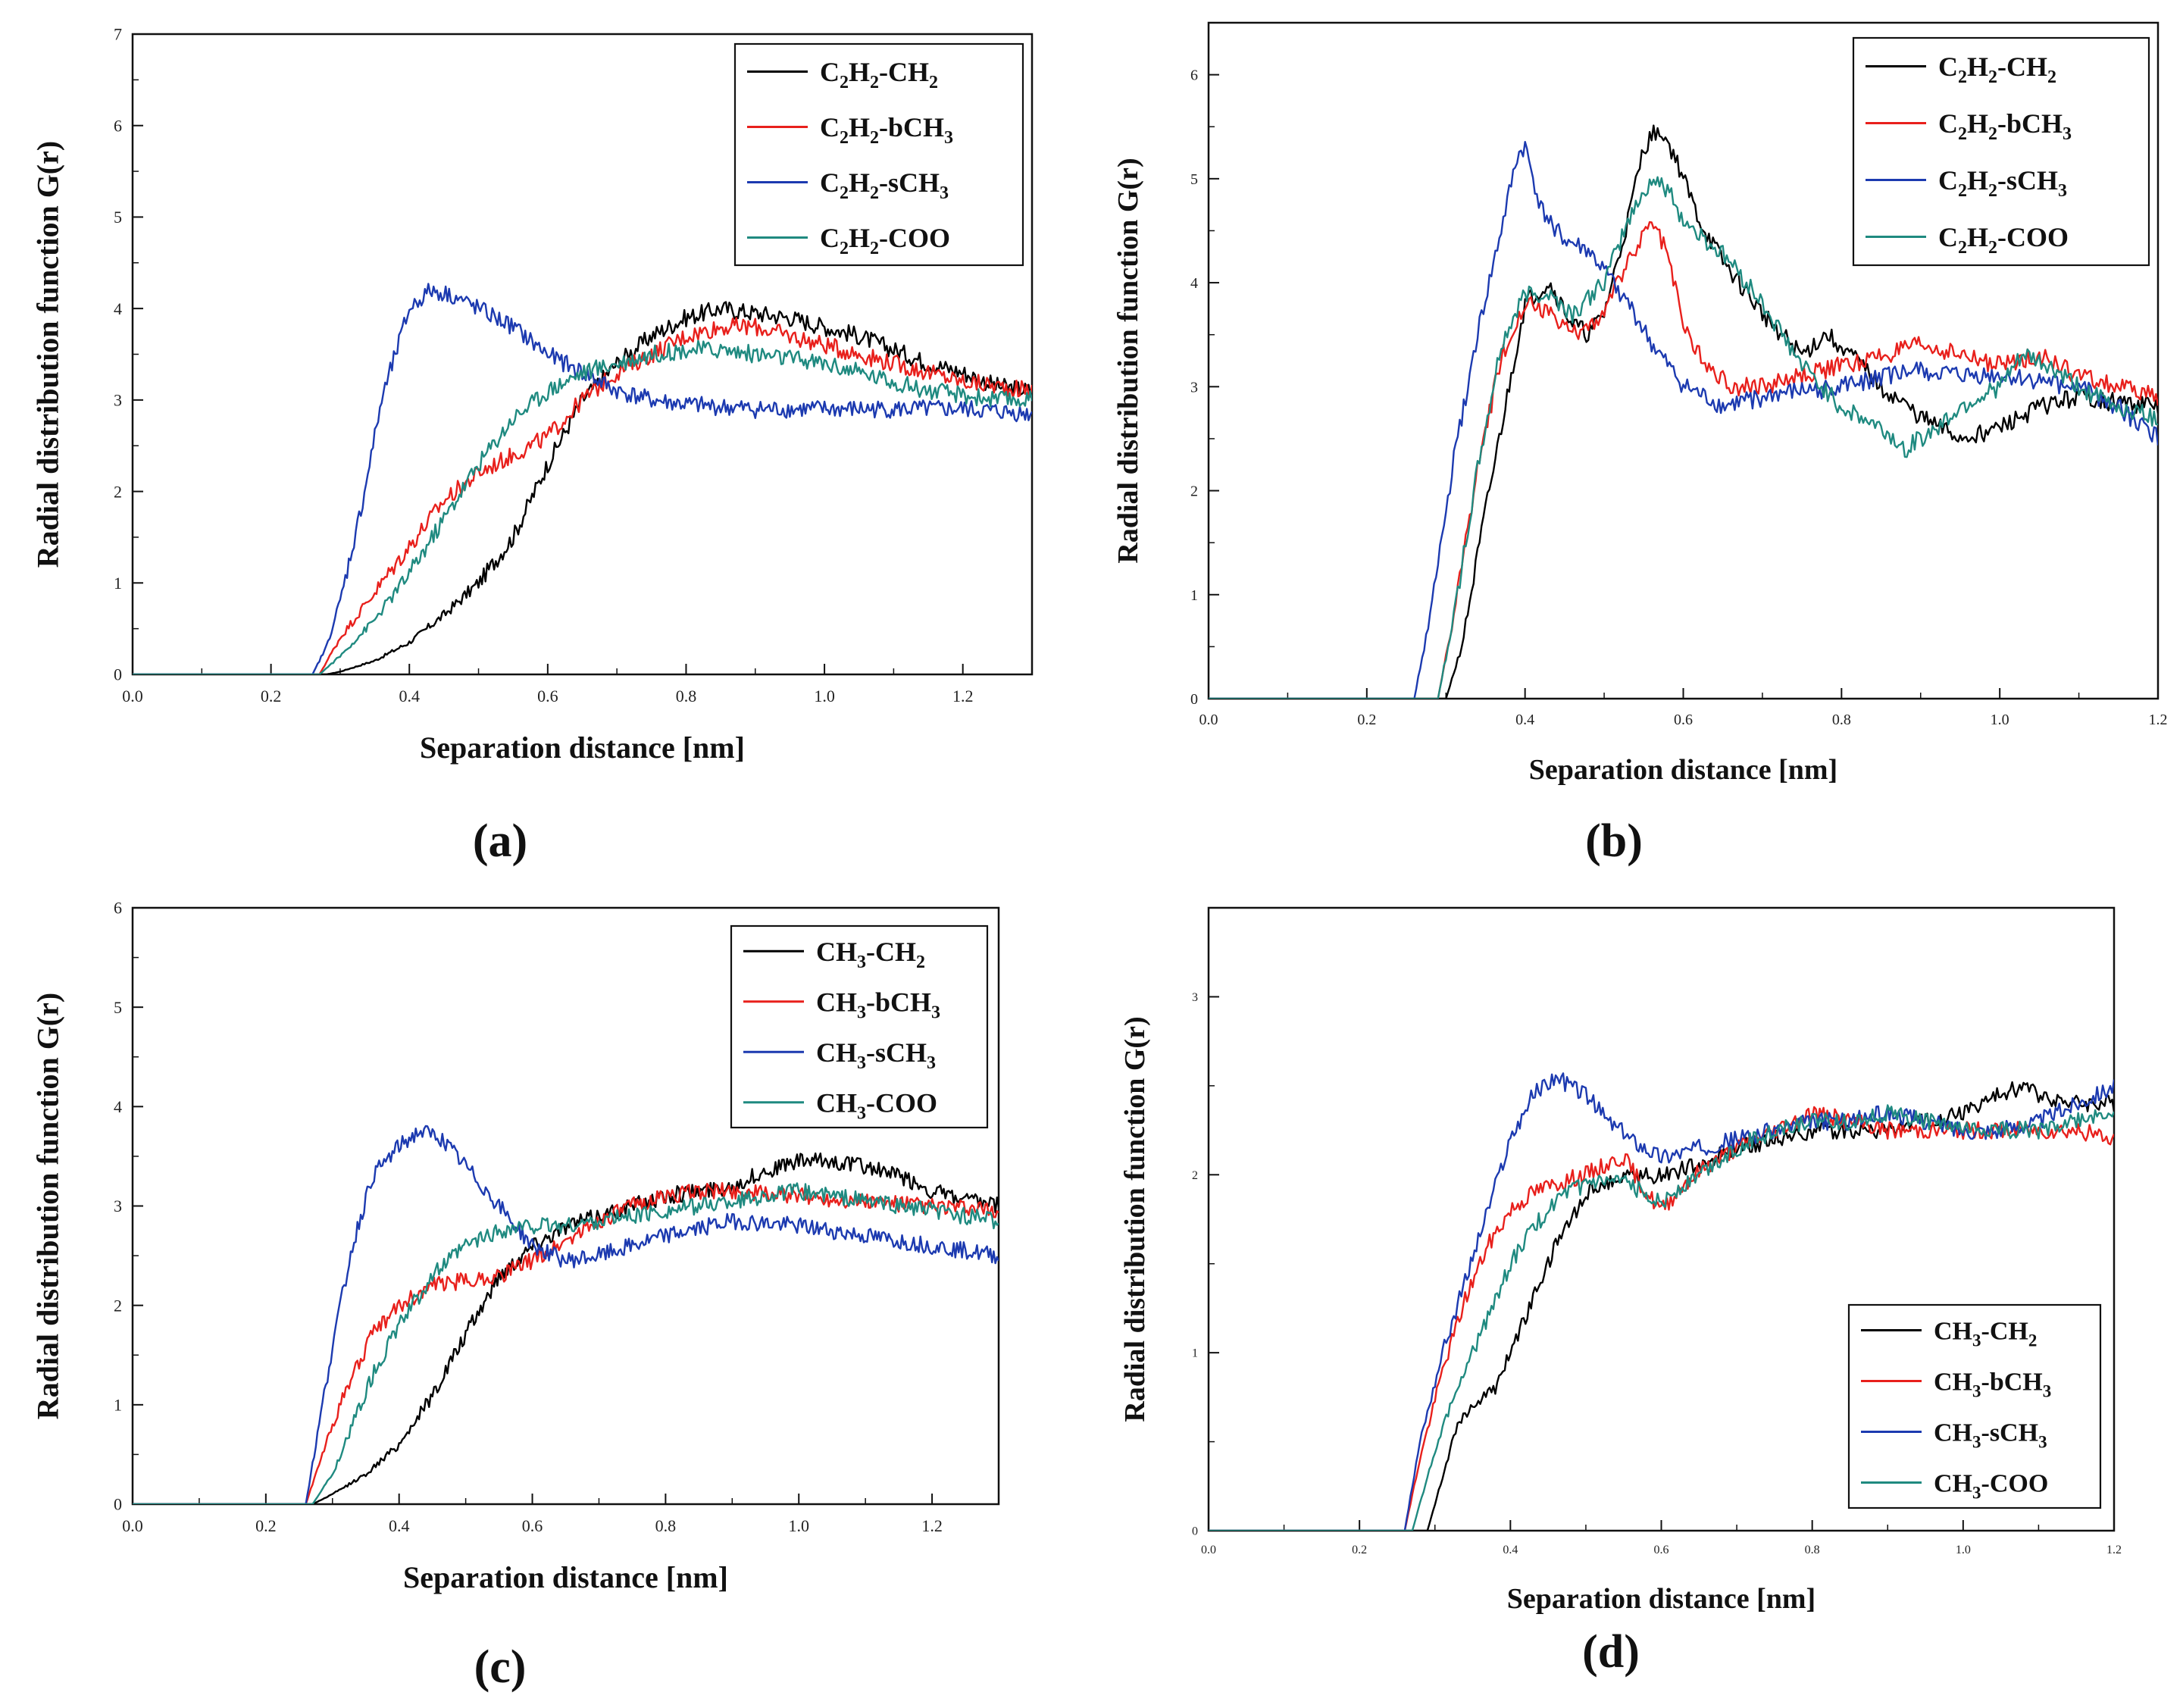  What do you see at coordinates (118, 34) in the screenshot?
I see `y-tick-label: 7` at bounding box center [118, 34].